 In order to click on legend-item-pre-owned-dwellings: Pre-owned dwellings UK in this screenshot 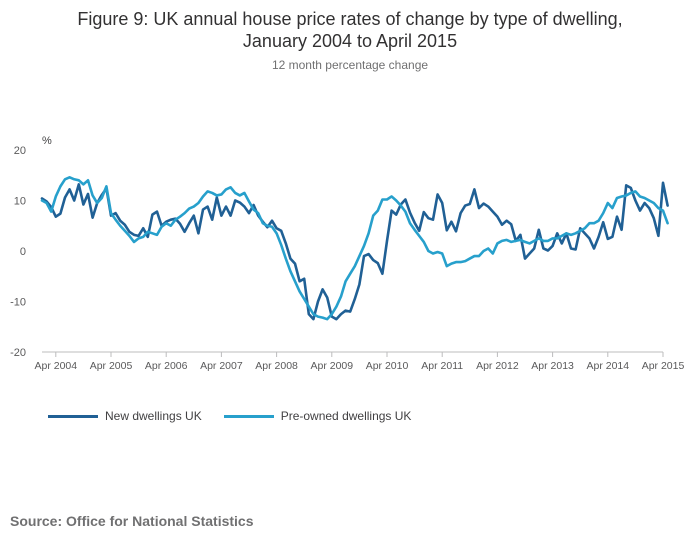, I will do `click(317, 416)`.